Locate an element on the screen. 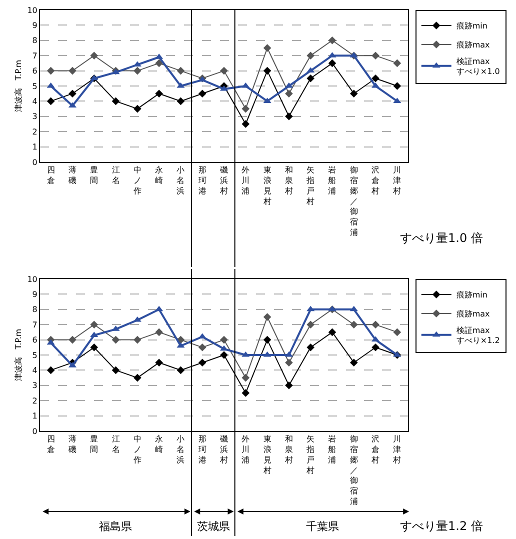 The height and width of the screenshot is (539, 516). x-tick-label: 東浪見村 is located at coordinates (267, 454).